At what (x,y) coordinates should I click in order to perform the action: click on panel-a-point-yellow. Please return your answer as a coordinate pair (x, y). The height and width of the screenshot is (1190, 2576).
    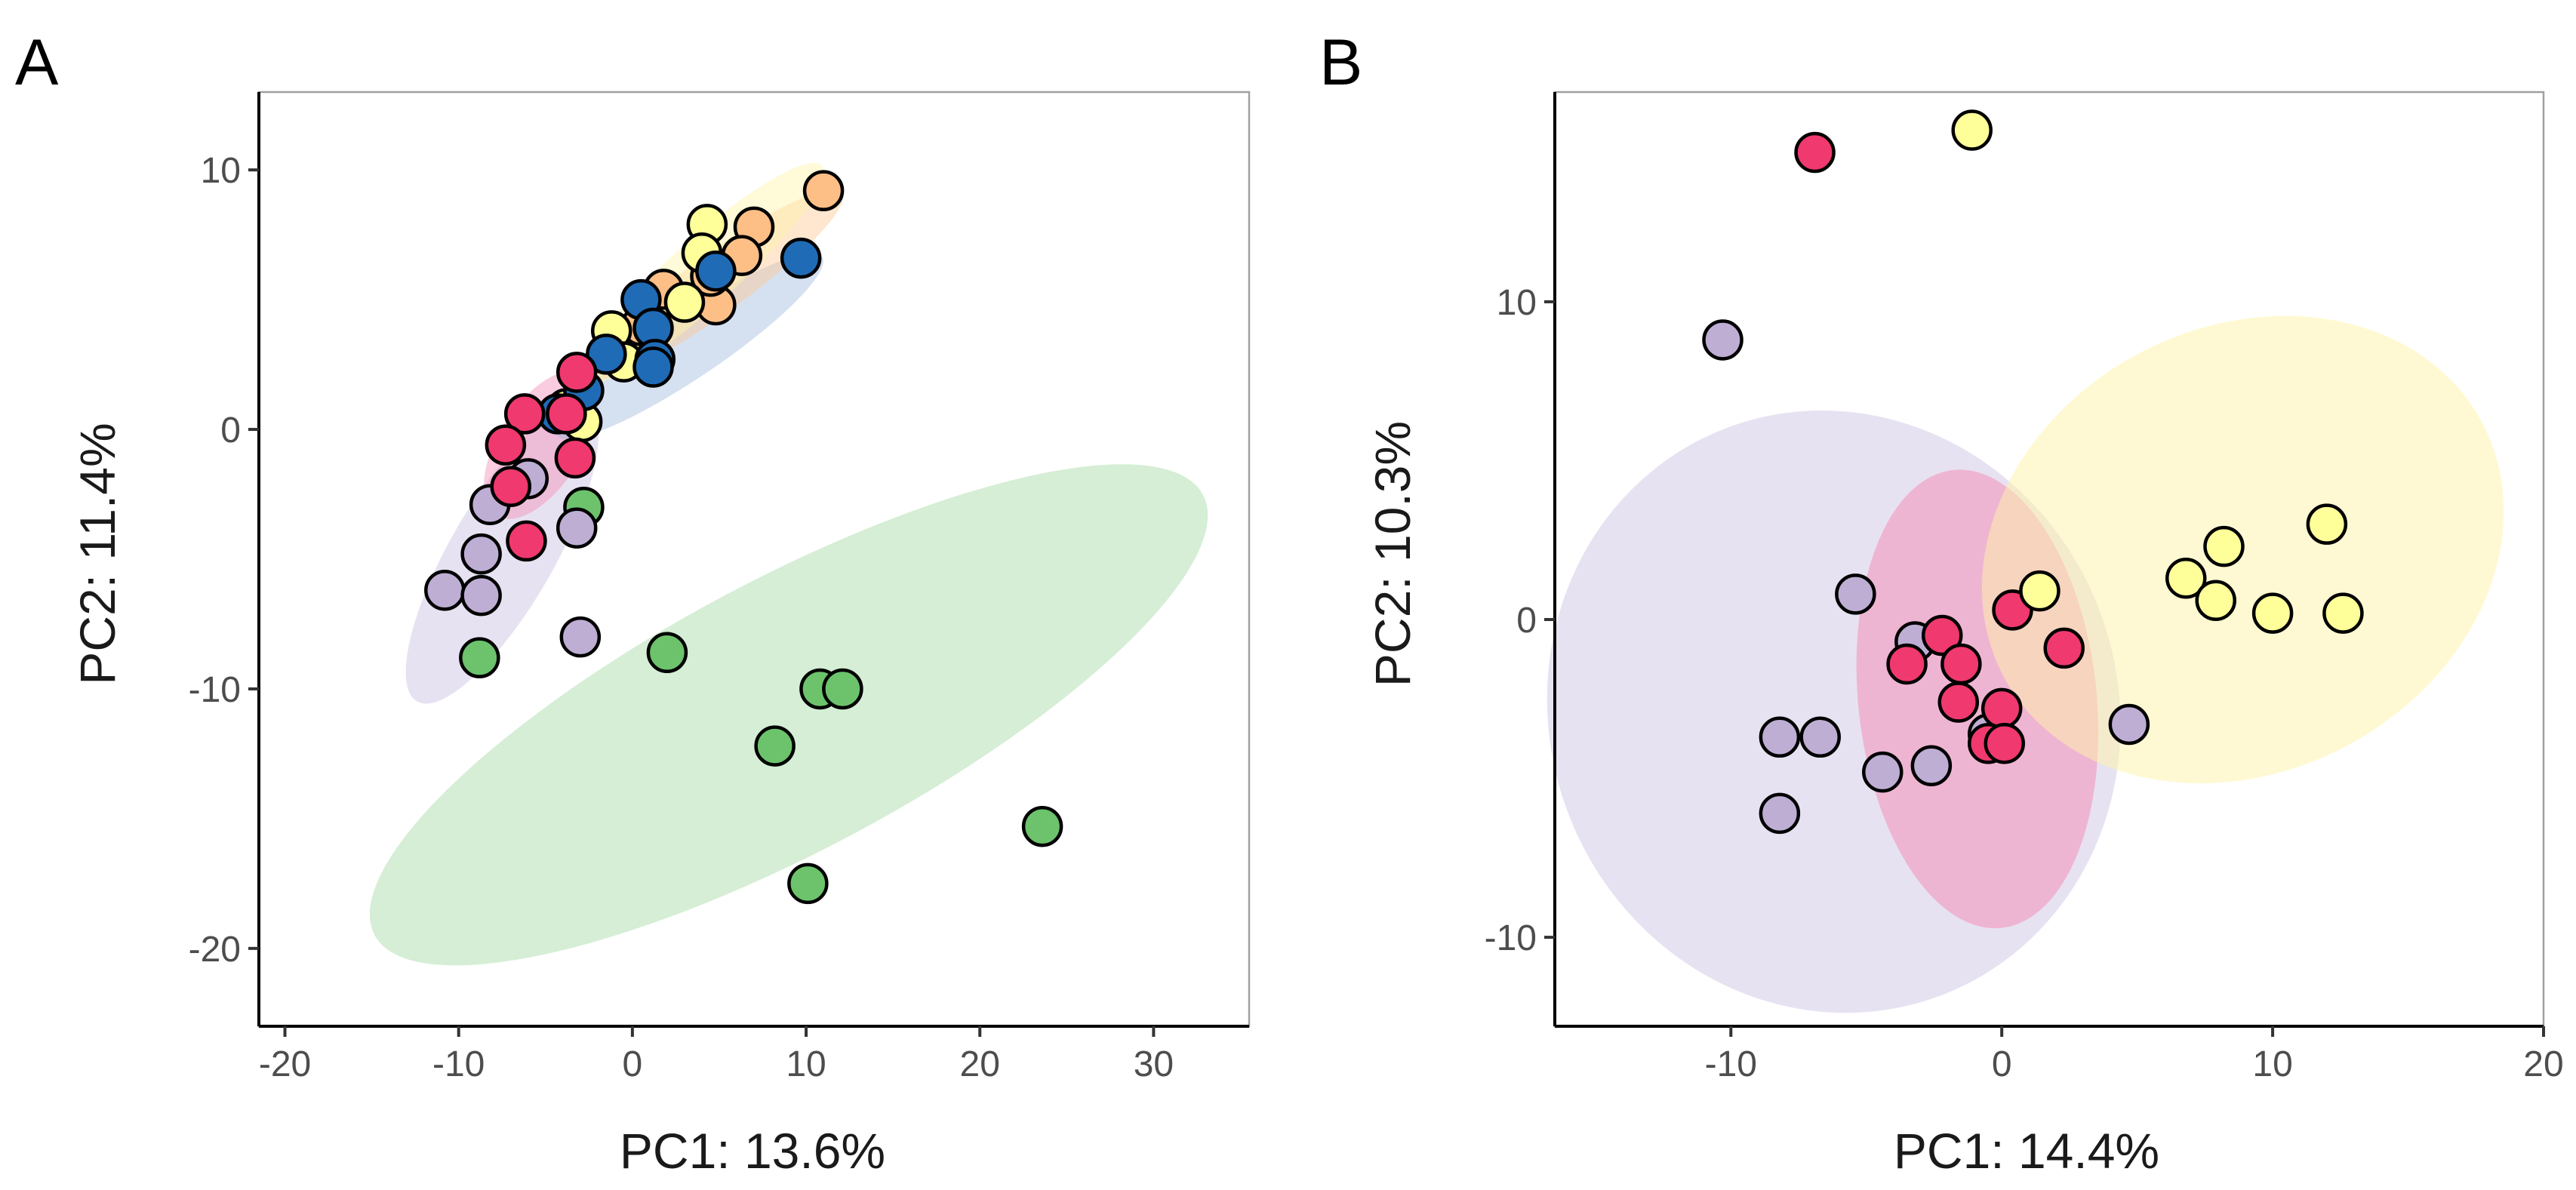
    Looking at the image, I should click on (684, 302).